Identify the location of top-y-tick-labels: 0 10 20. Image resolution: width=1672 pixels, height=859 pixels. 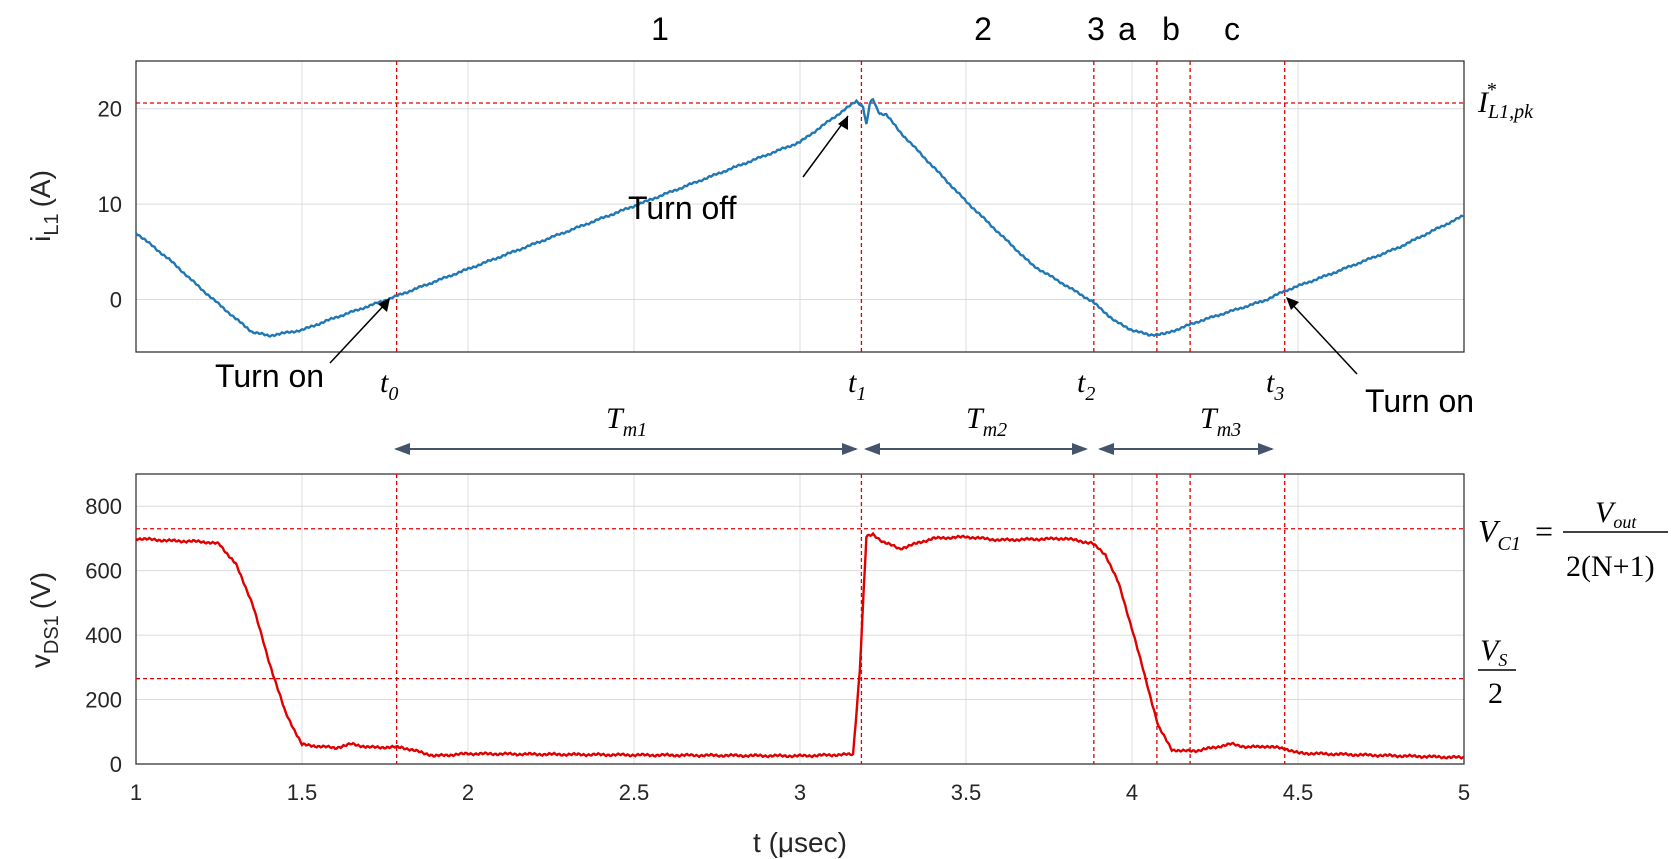
(110, 205).